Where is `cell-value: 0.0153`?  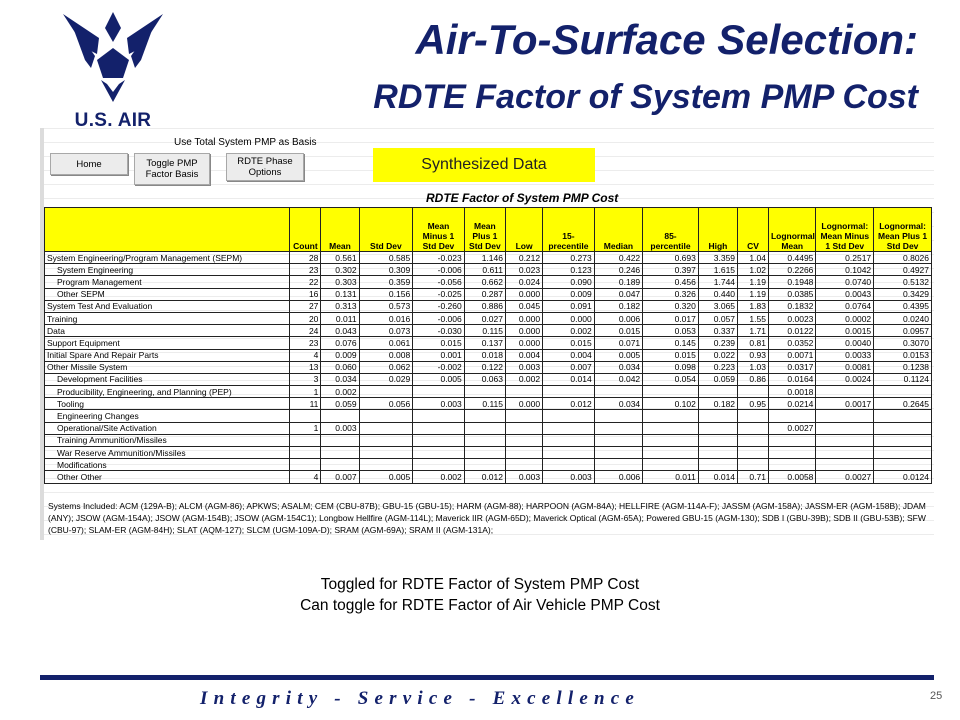
cell-value: 0.0153 is located at coordinates (902, 355).